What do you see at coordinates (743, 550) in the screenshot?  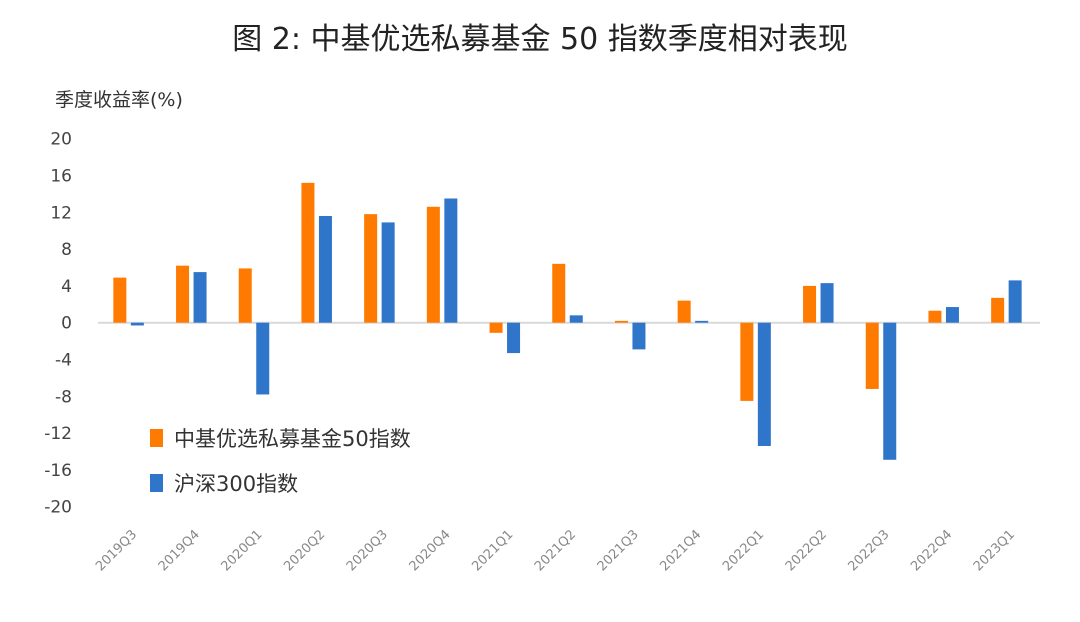 I see `x-tick-label: 2022Q1` at bounding box center [743, 550].